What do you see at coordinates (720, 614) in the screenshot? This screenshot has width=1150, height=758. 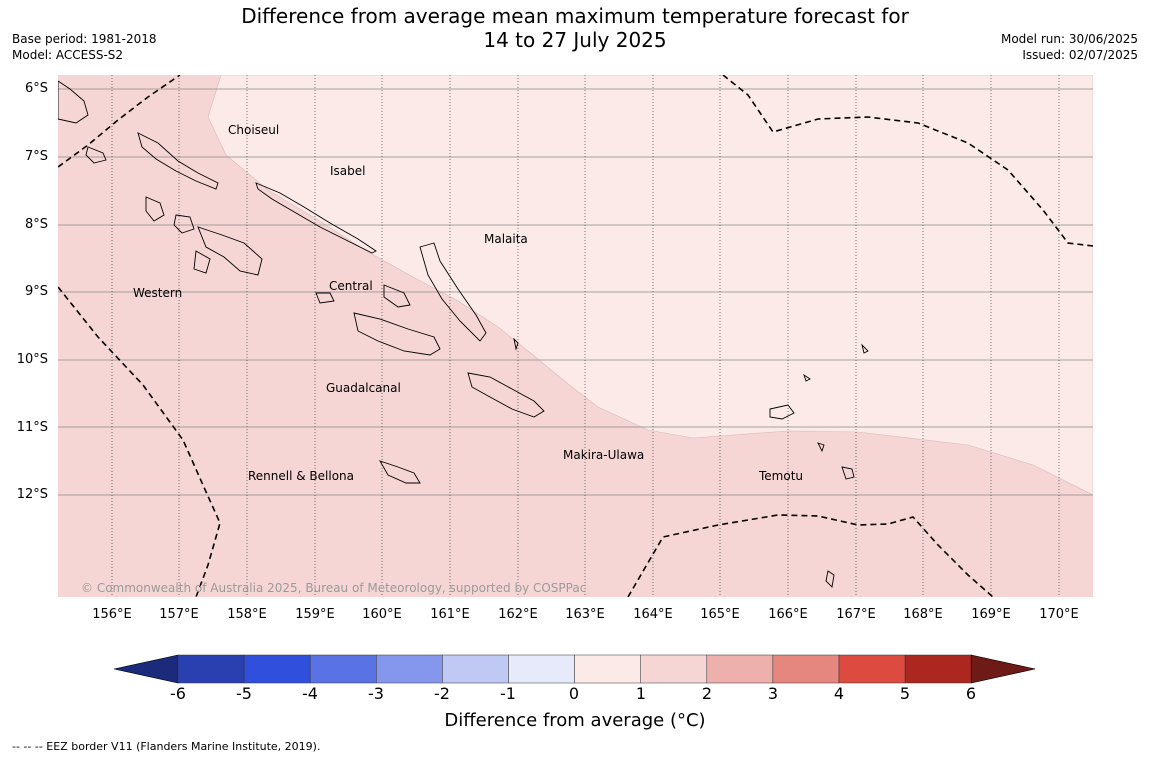 I see `lon-label: 165°E` at bounding box center [720, 614].